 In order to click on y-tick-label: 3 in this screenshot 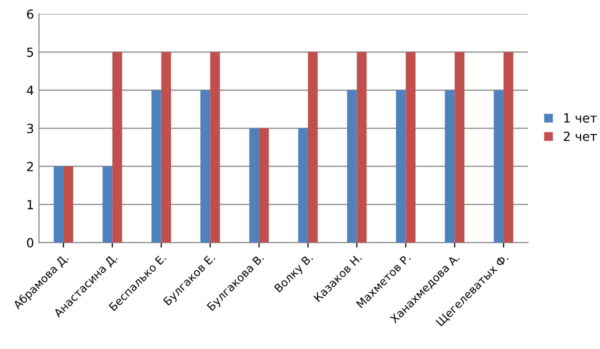, I will do `click(30, 129)`.